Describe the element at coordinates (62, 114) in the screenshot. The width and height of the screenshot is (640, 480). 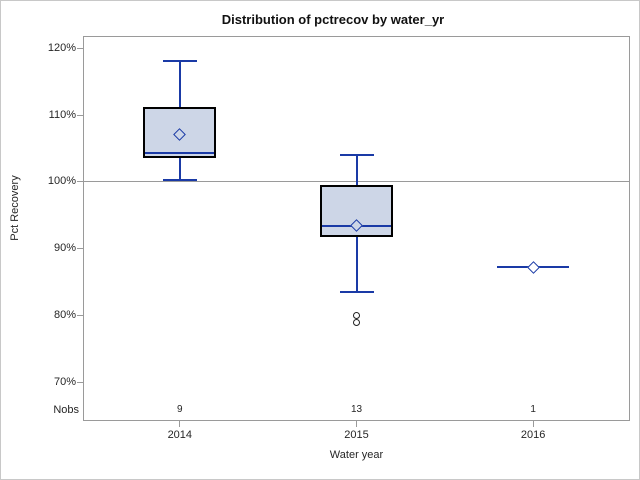
I see `y-axis-tick-label: 110%` at that location.